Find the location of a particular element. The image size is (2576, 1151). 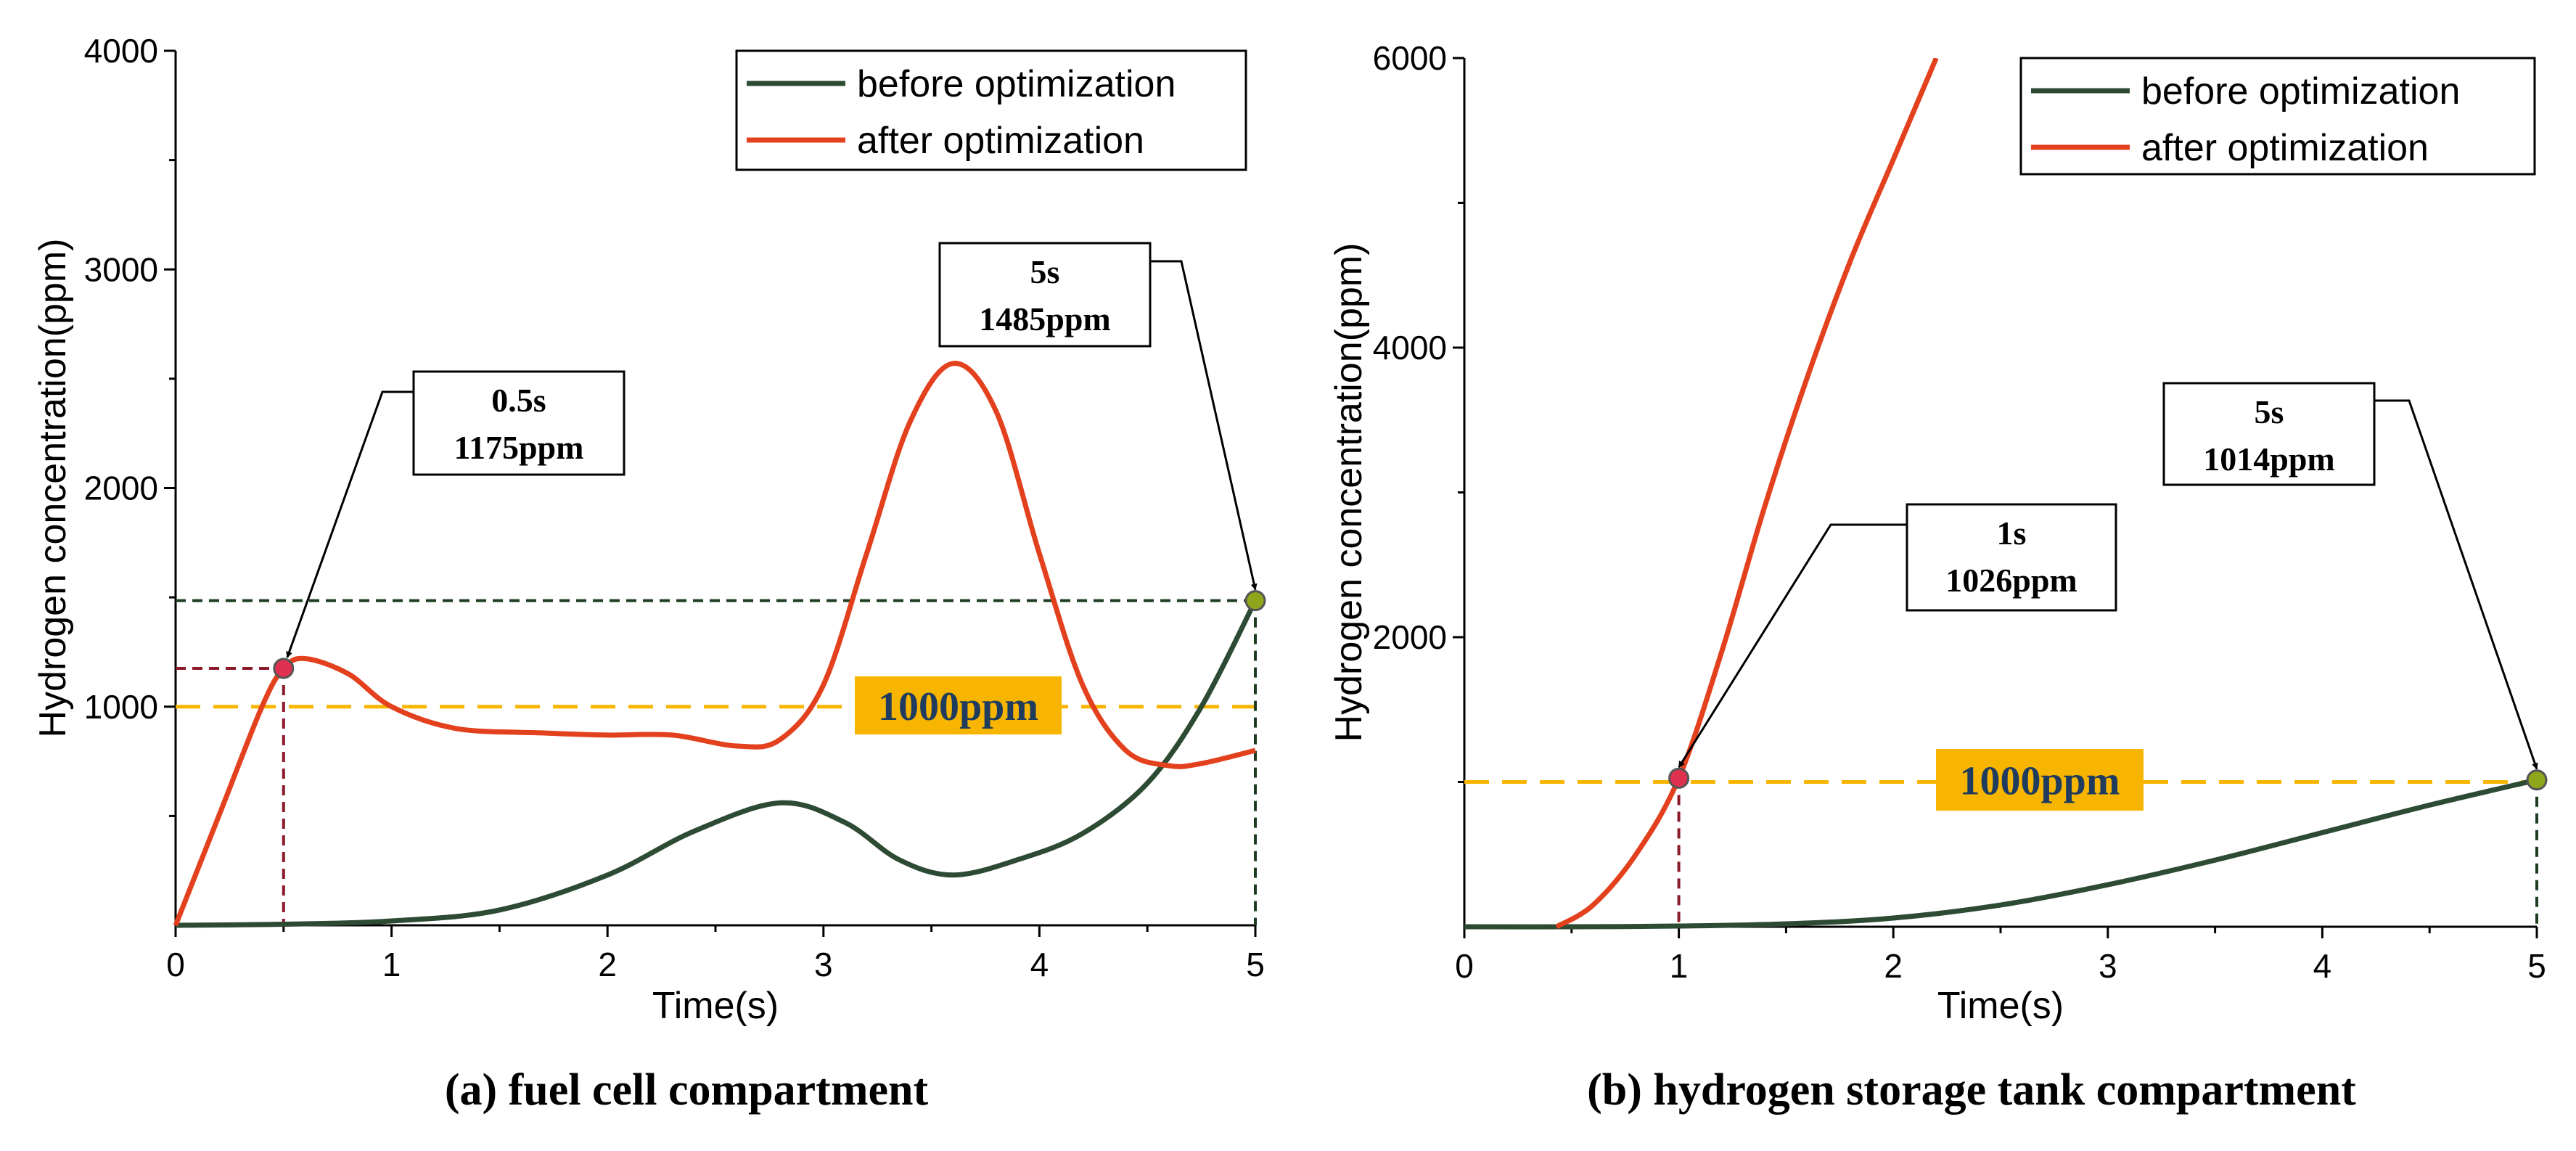

annotation-value: 1485ppm is located at coordinates (1044, 318).